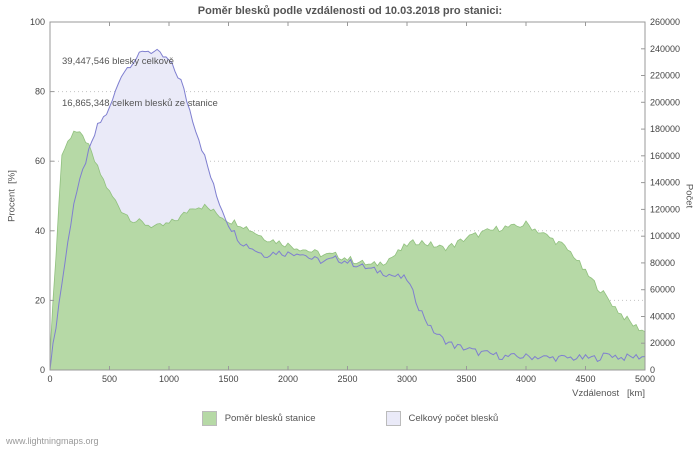 The width and height of the screenshot is (700, 450). I want to click on legend-label: Poměr blesků stanice, so click(270, 418).